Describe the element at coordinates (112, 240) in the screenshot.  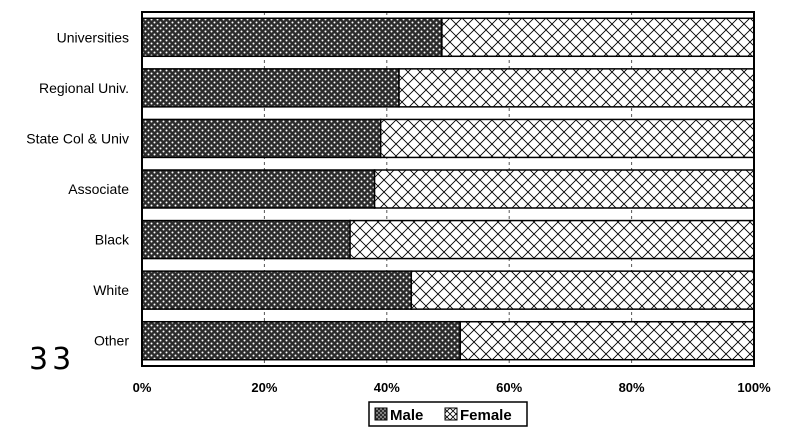
I see `category-label: Black` at that location.